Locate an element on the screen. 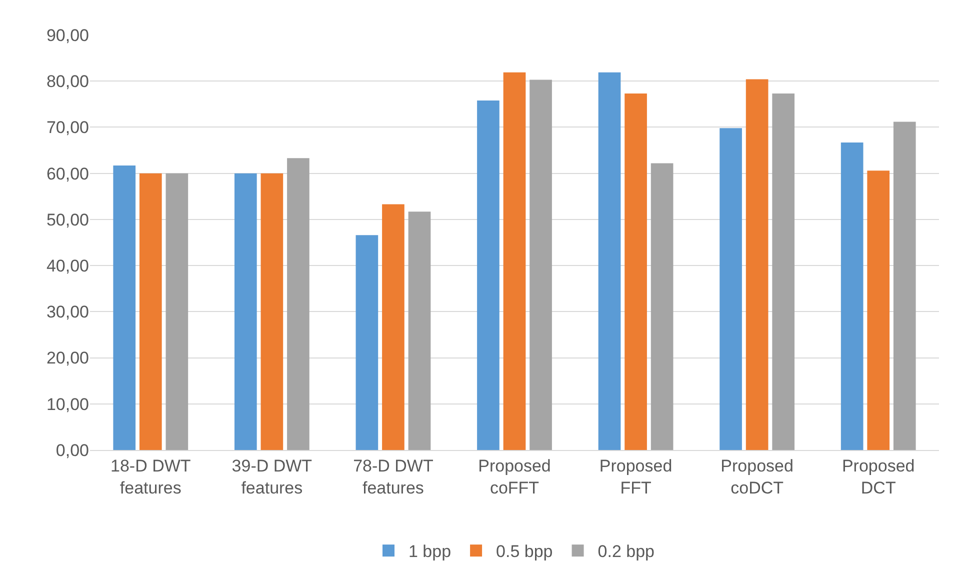 The width and height of the screenshot is (959, 581). y-tick-label: 20,00 is located at coordinates (67, 358).